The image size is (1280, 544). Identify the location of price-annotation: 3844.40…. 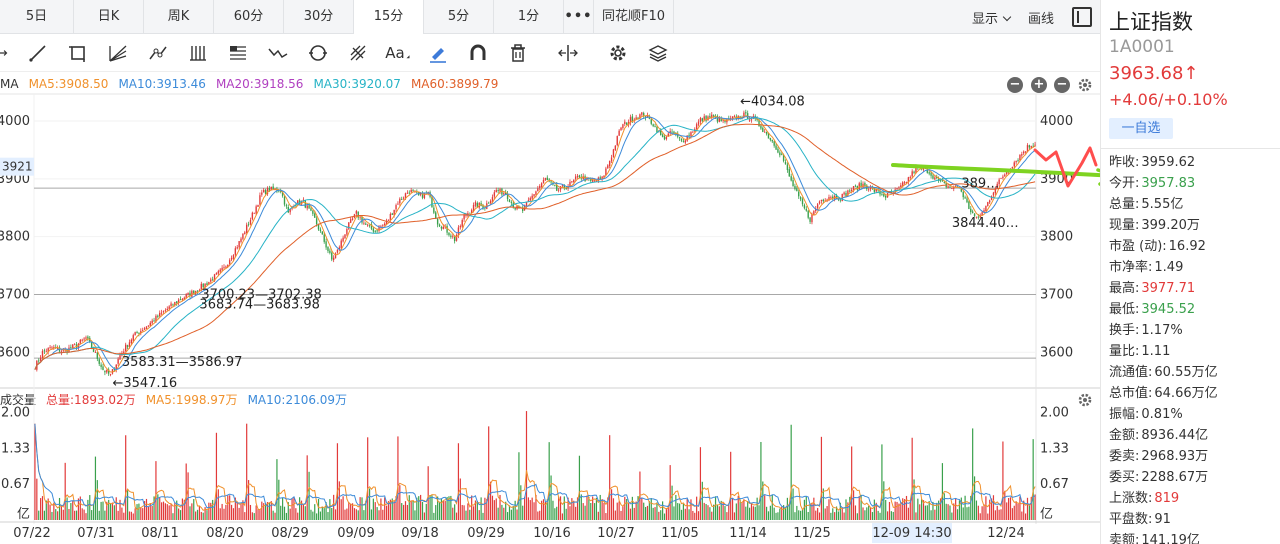
(985, 223).